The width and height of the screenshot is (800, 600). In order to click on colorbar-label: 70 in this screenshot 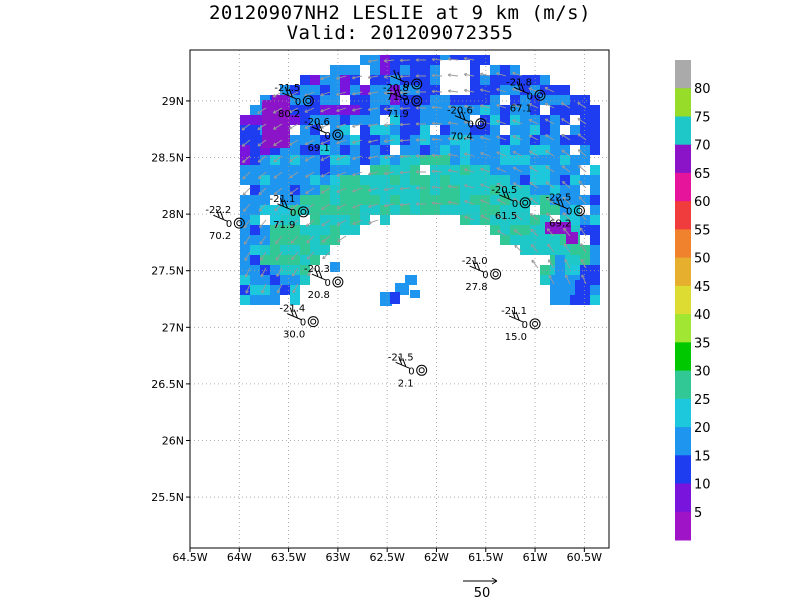, I will do `click(702, 146)`.